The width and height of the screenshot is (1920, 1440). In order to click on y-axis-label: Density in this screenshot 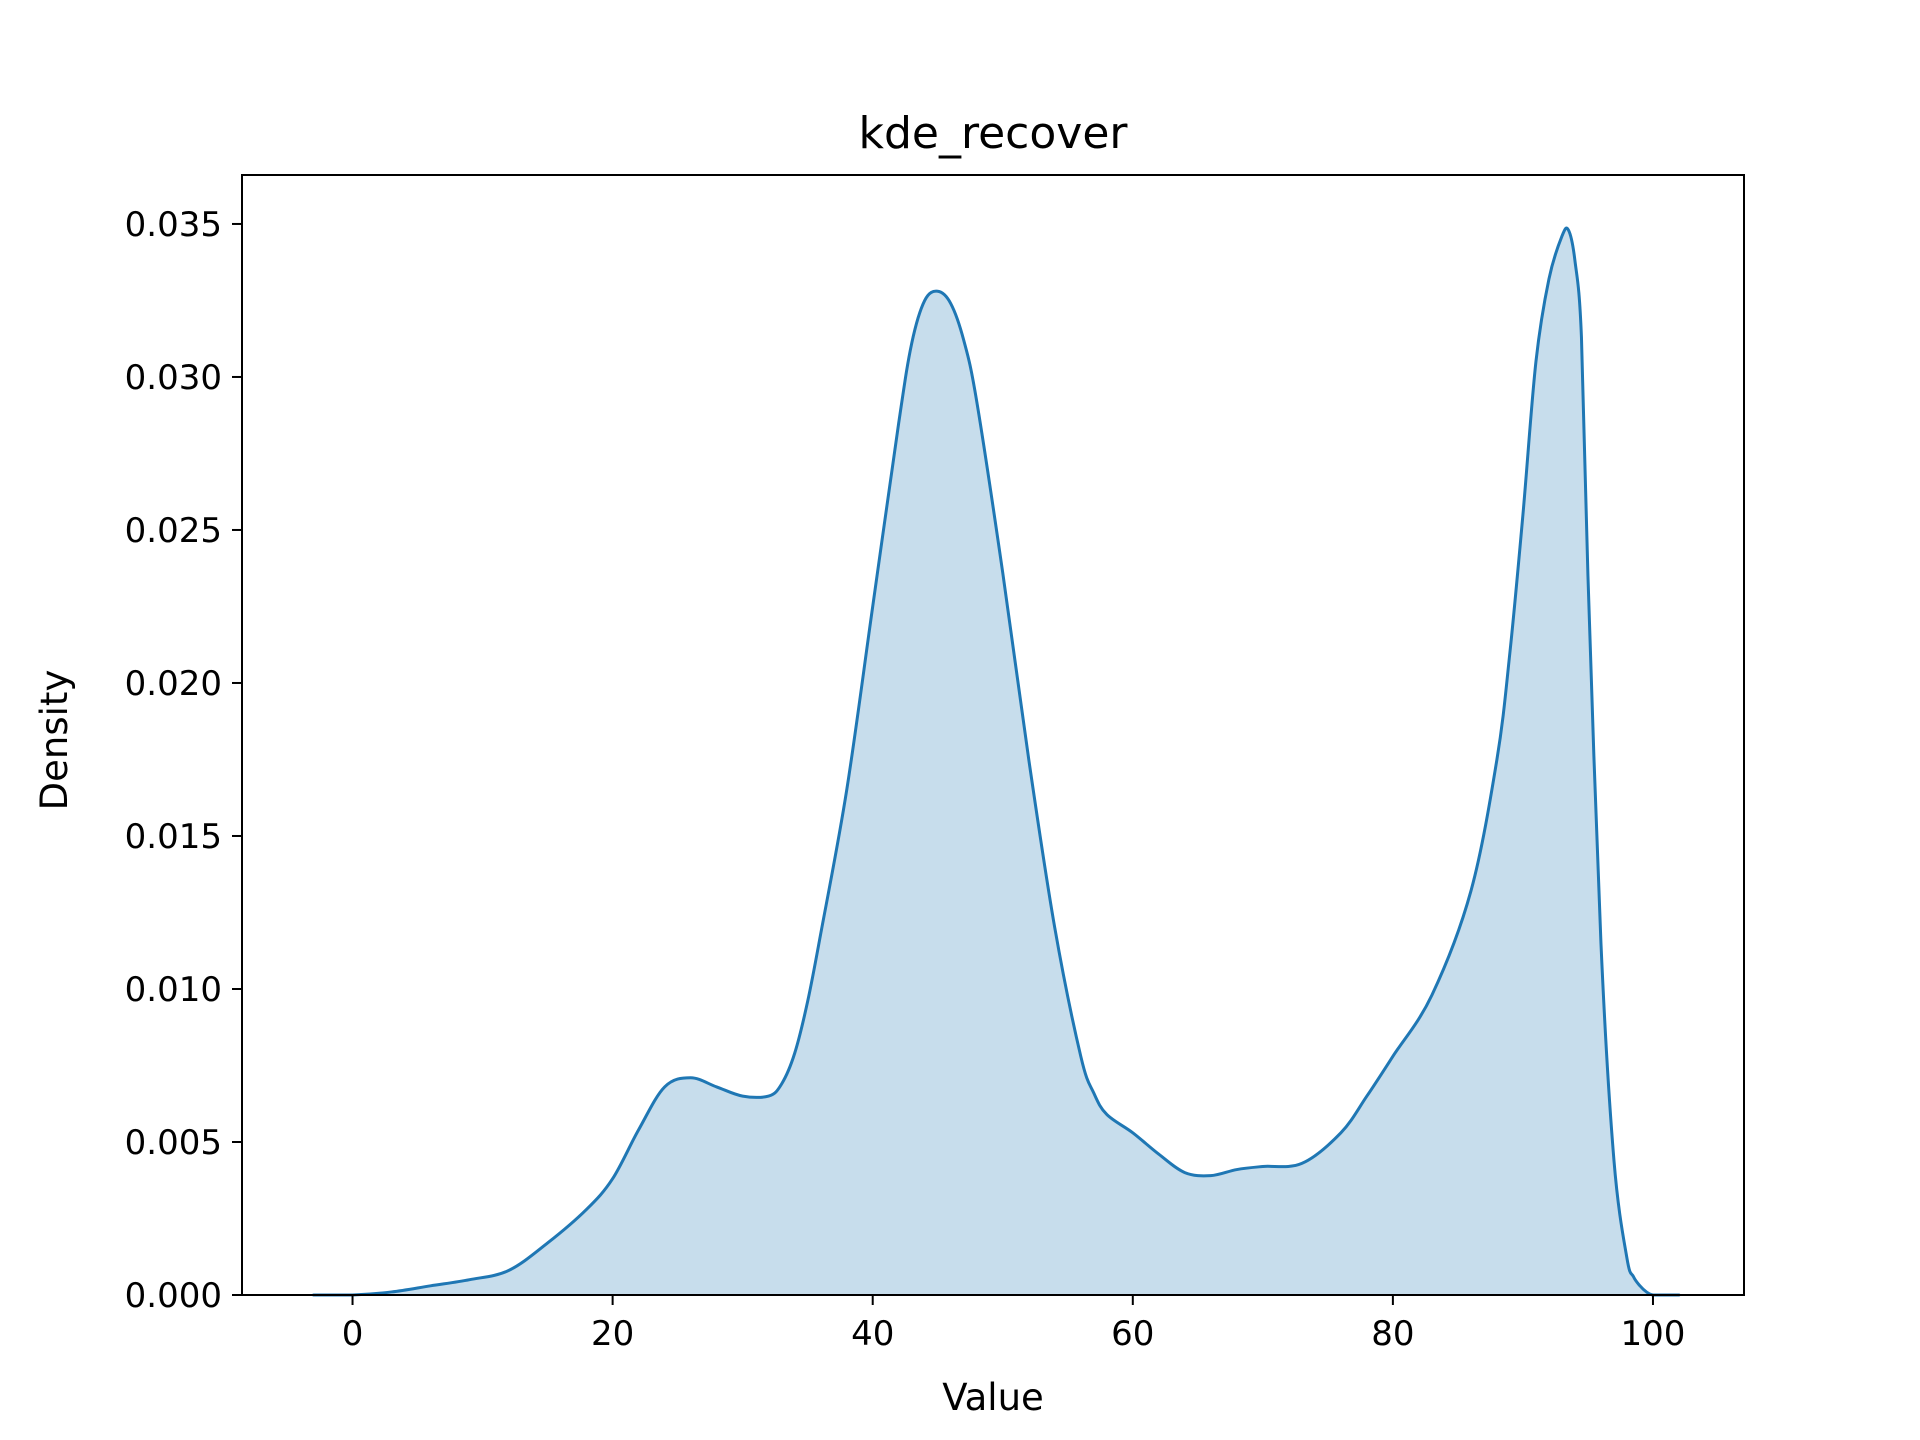, I will do `click(54, 740)`.